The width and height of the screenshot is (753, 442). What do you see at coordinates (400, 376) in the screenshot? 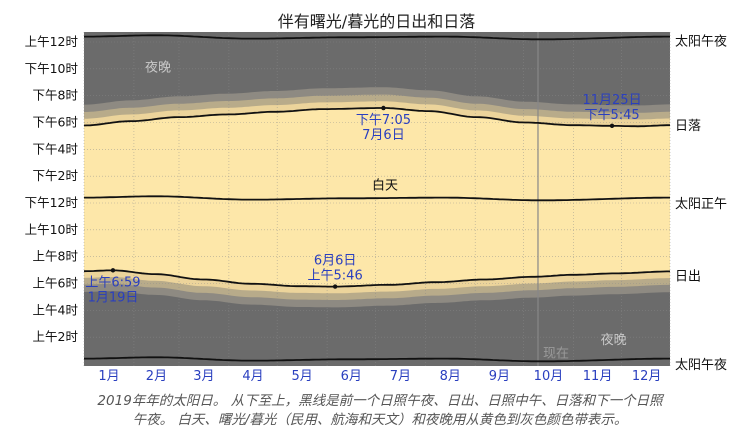
I see `month-label: 7月` at bounding box center [400, 376].